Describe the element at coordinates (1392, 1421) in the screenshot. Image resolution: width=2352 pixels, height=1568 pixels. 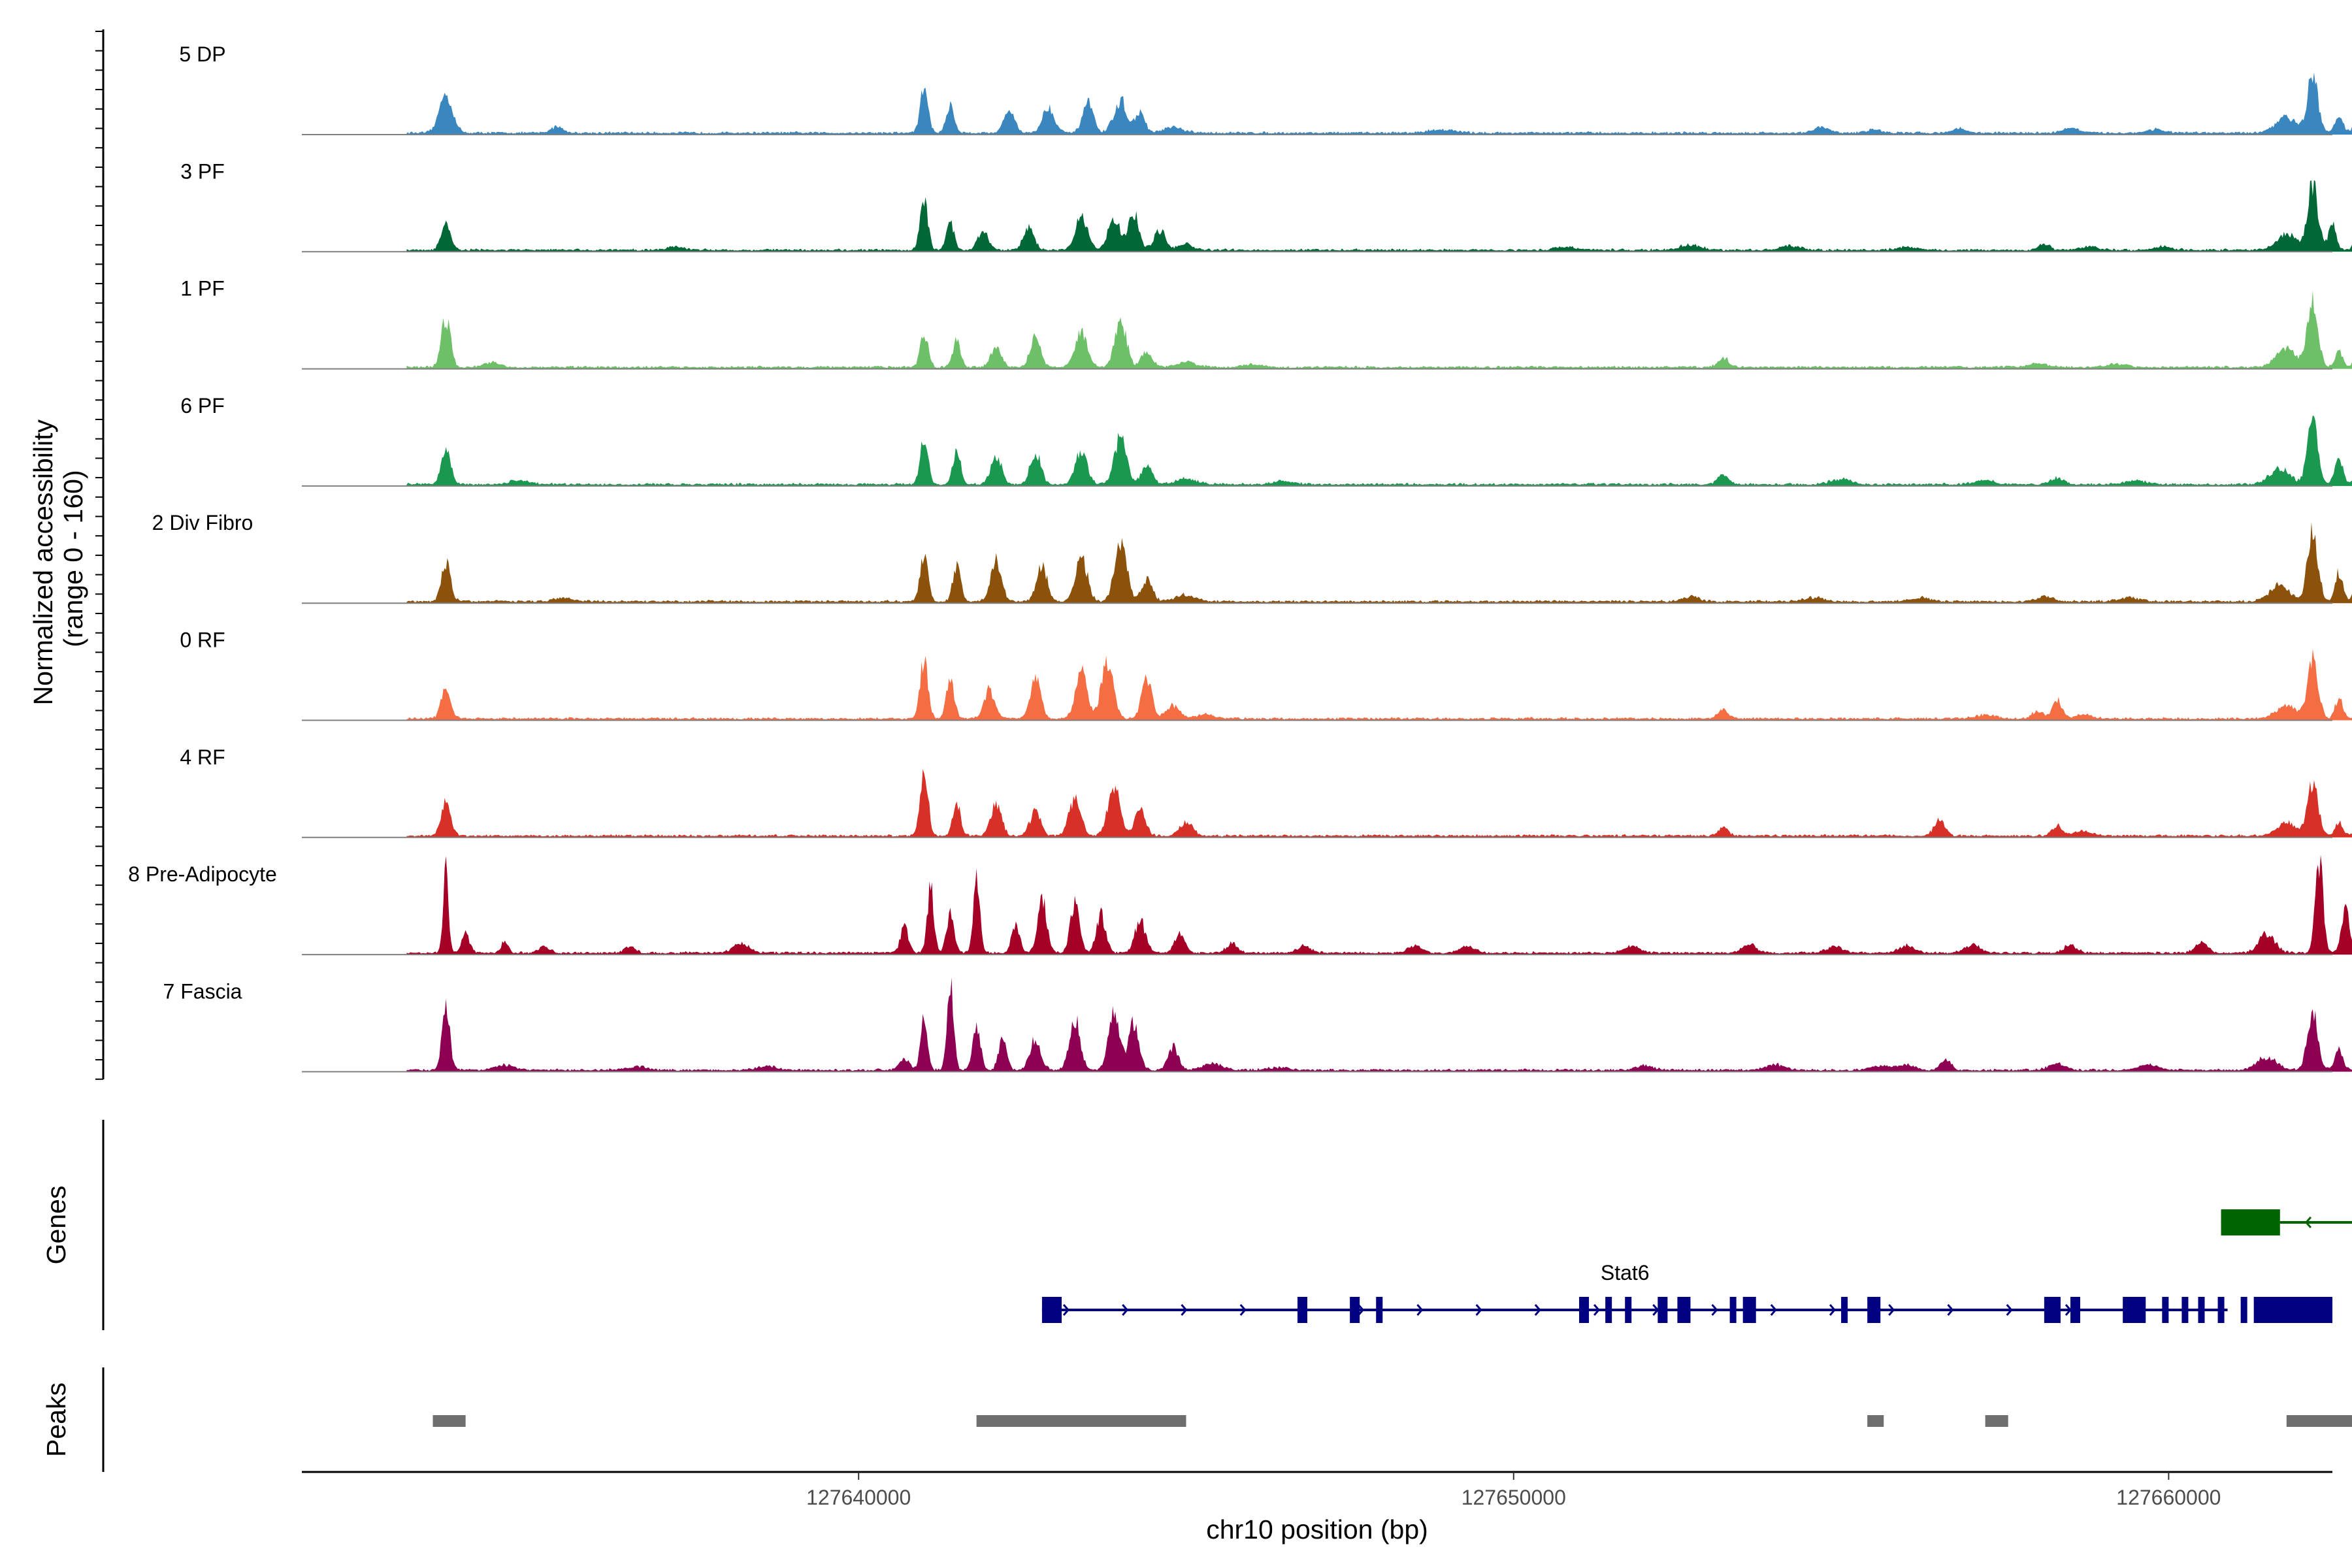
I see `peak-regions` at that location.